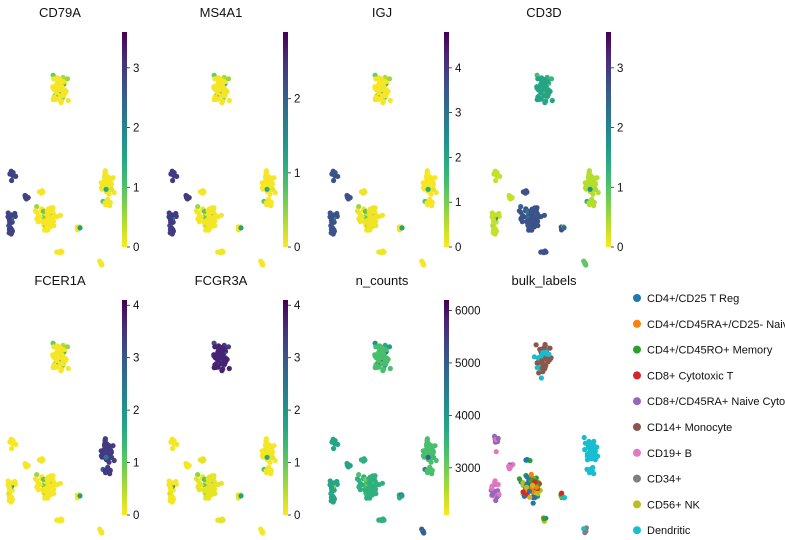  What do you see at coordinates (233, 404) in the screenshot?
I see `subplot-fcgr3a: FCGR3A 0 1 2 3 4` at bounding box center [233, 404].